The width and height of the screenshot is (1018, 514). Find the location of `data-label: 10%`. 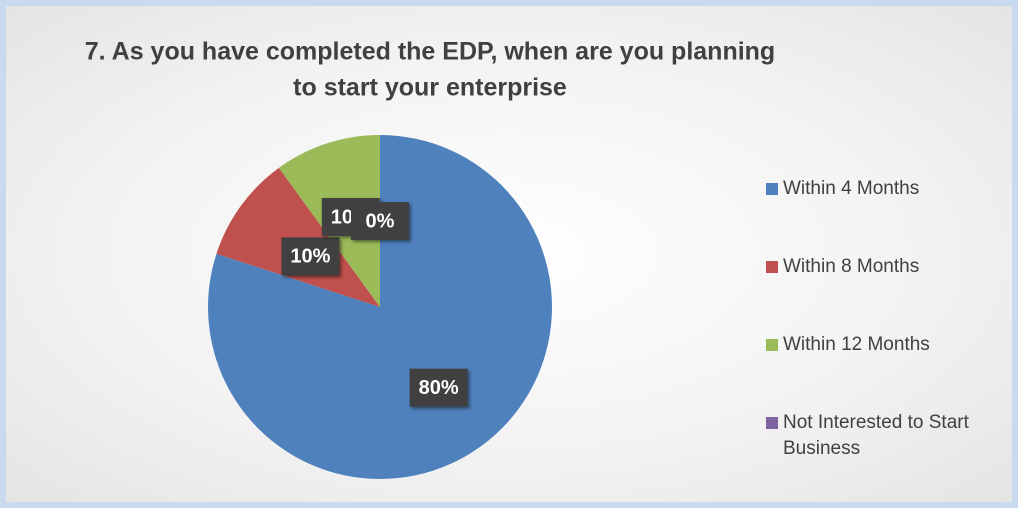

data-label: 10% is located at coordinates (310, 256).